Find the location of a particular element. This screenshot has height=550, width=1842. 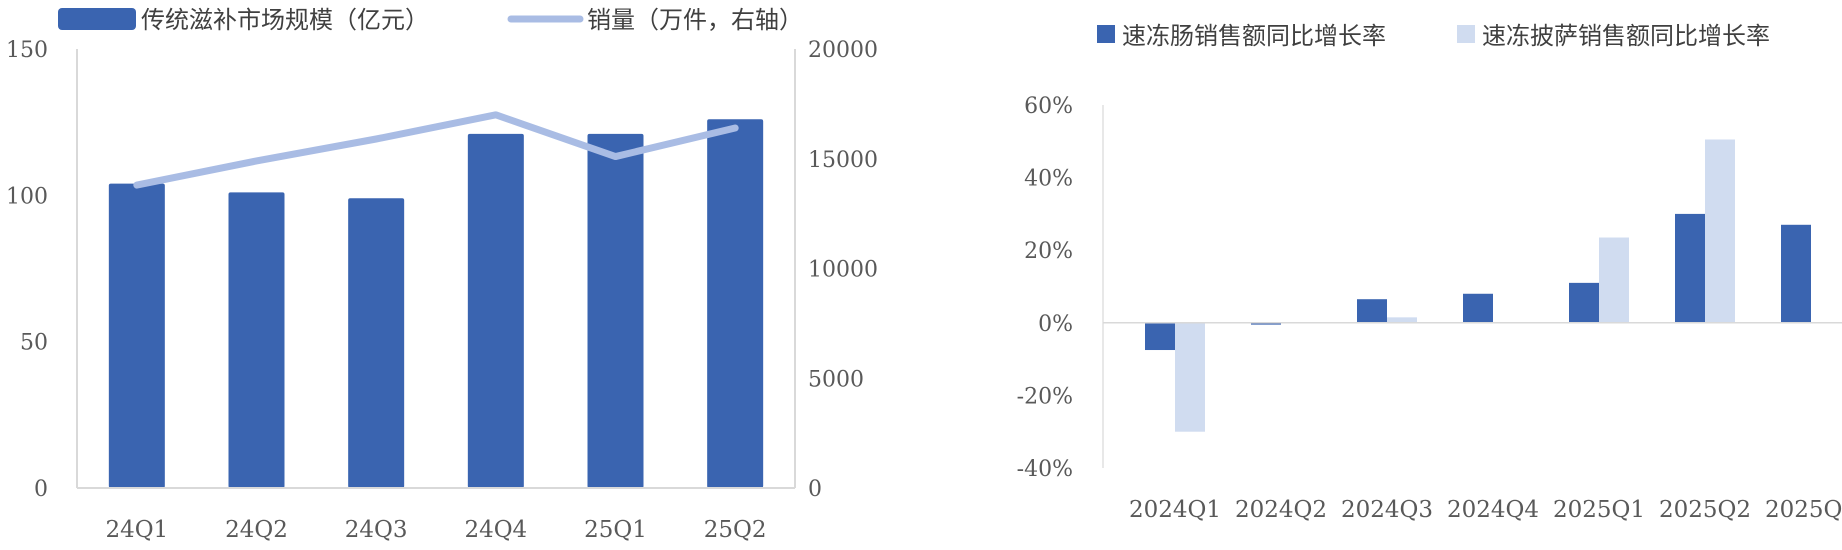

left-chart-y2-tick-label: 20000 is located at coordinates (843, 50).